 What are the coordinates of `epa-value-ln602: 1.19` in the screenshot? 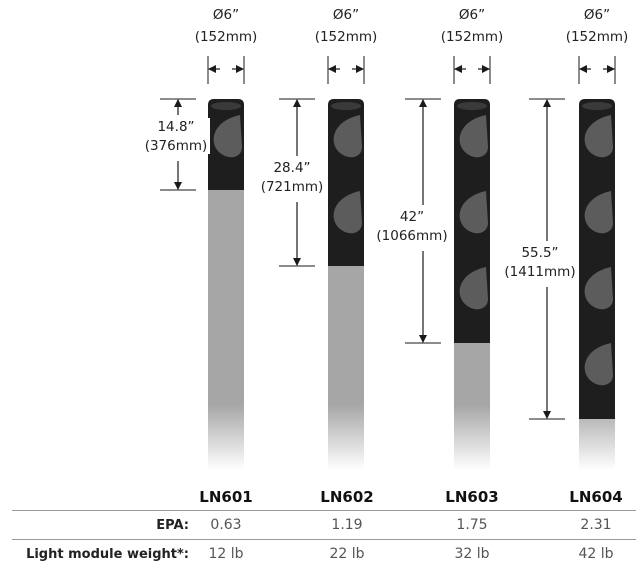 It's located at (347, 525).